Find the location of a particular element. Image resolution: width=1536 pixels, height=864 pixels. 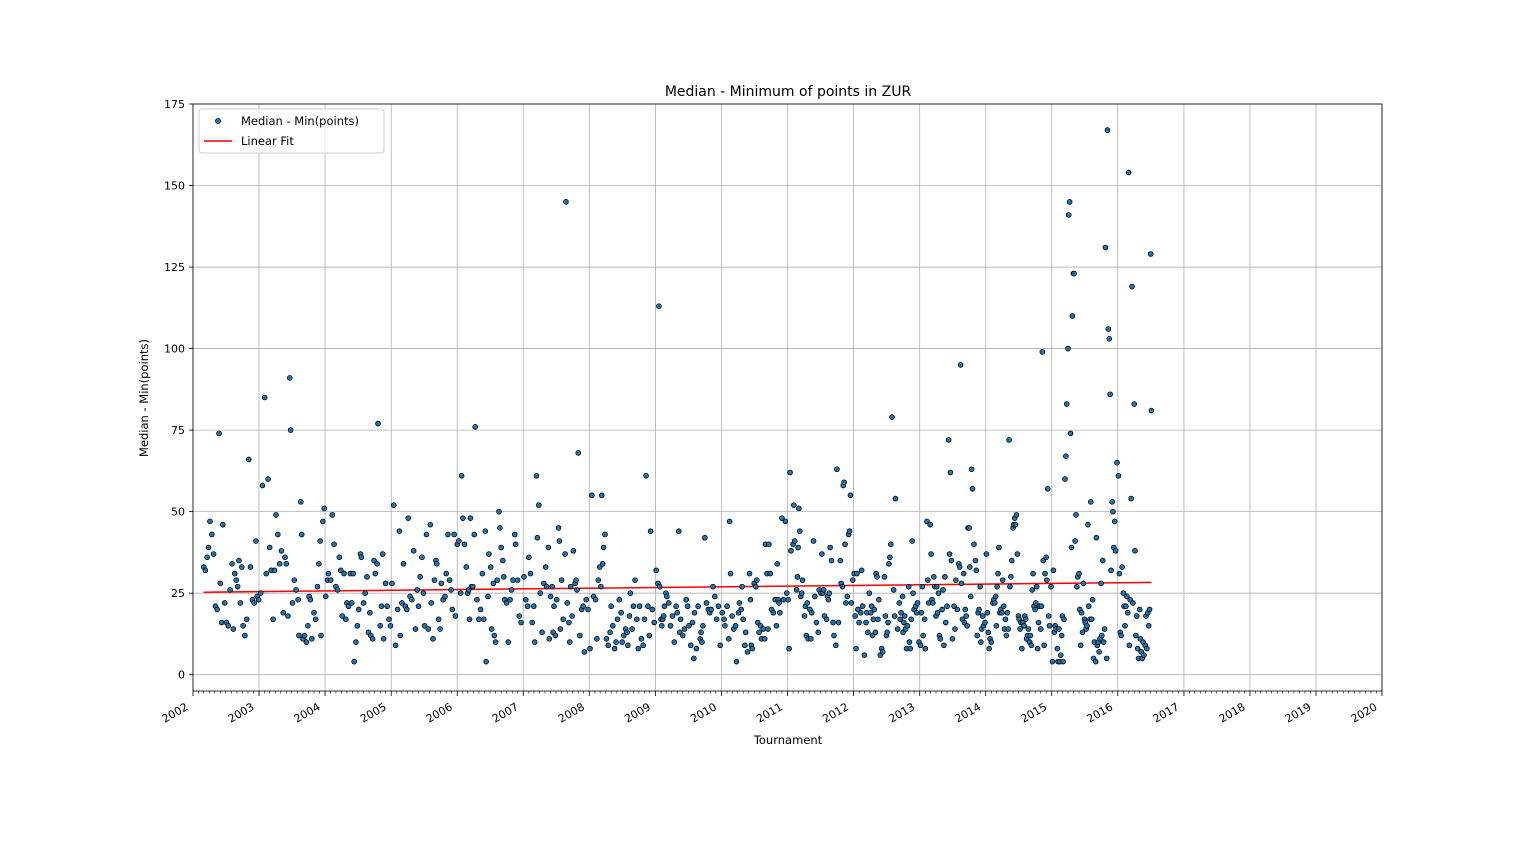

chart-title: Median - Minimum of points in ZUR is located at coordinates (788, 92).